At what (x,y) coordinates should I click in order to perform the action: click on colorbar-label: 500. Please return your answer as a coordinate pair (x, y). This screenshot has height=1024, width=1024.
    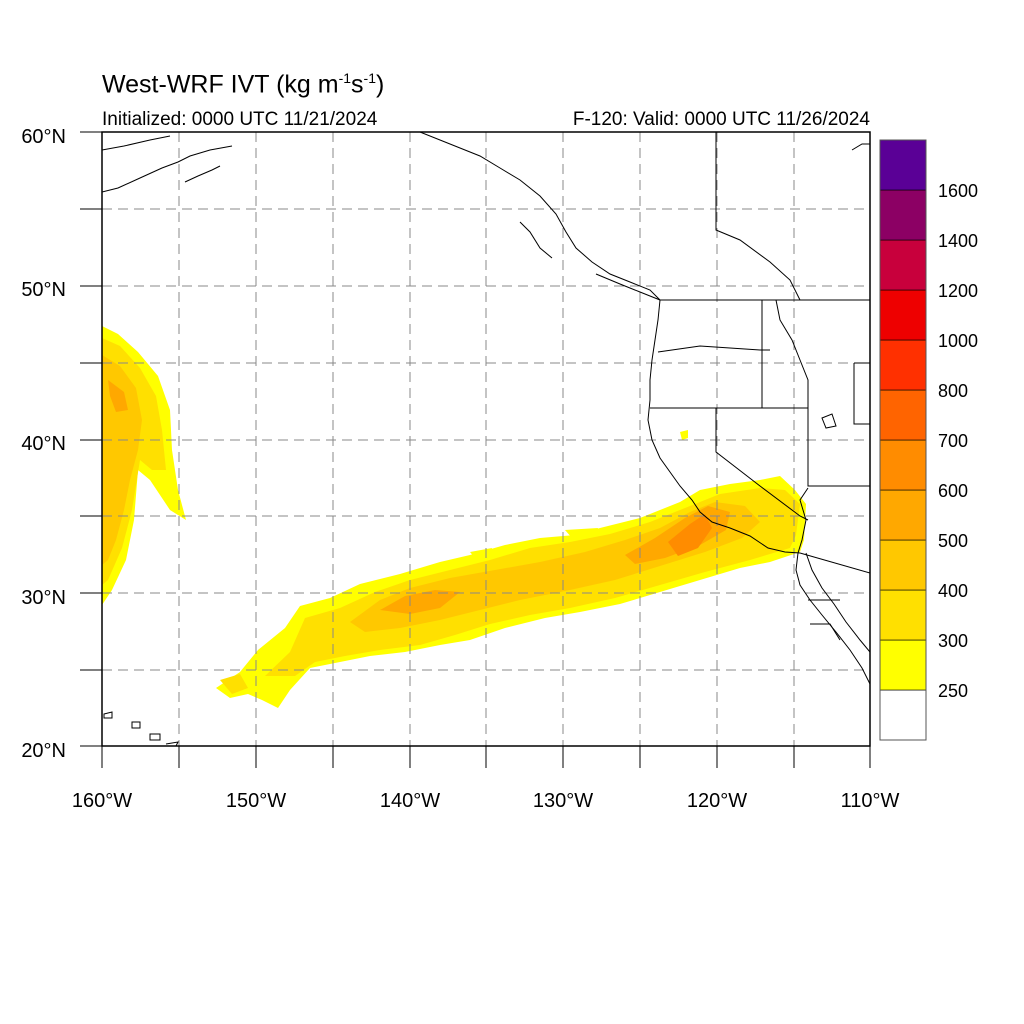
    Looking at the image, I should click on (953, 541).